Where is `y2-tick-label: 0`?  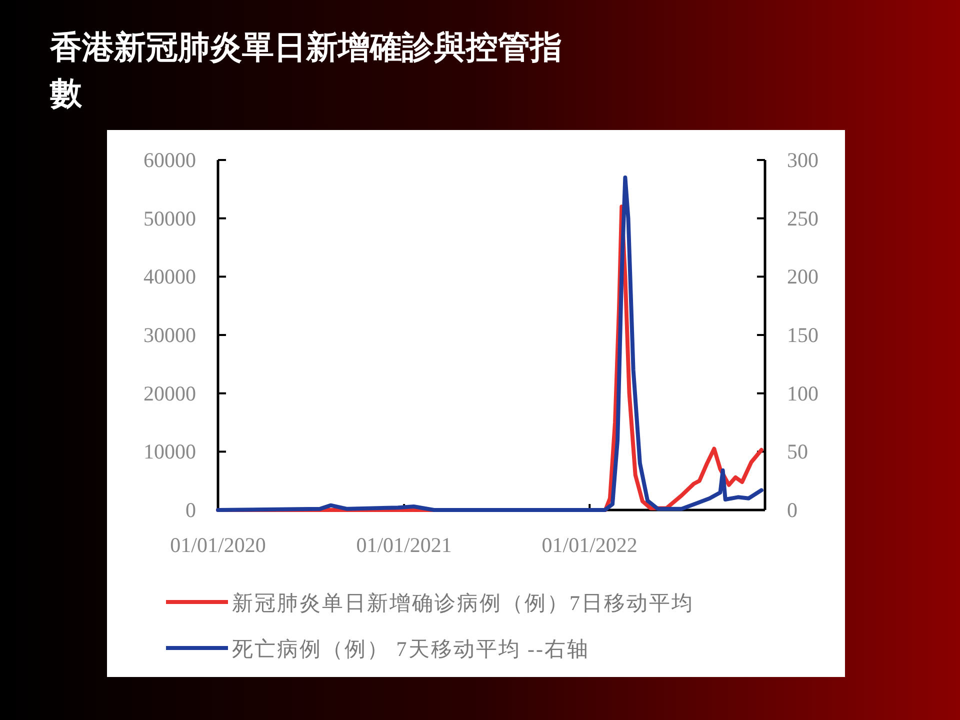
y2-tick-label: 0 is located at coordinates (792, 510).